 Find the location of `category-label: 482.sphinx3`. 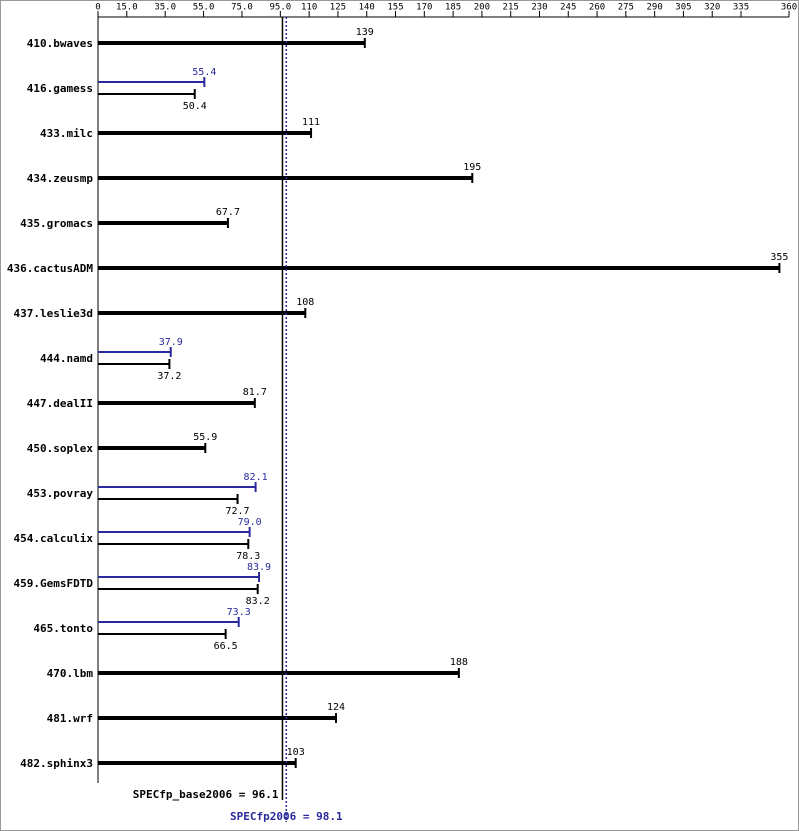

category-label: 482.sphinx3 is located at coordinates (56, 763).